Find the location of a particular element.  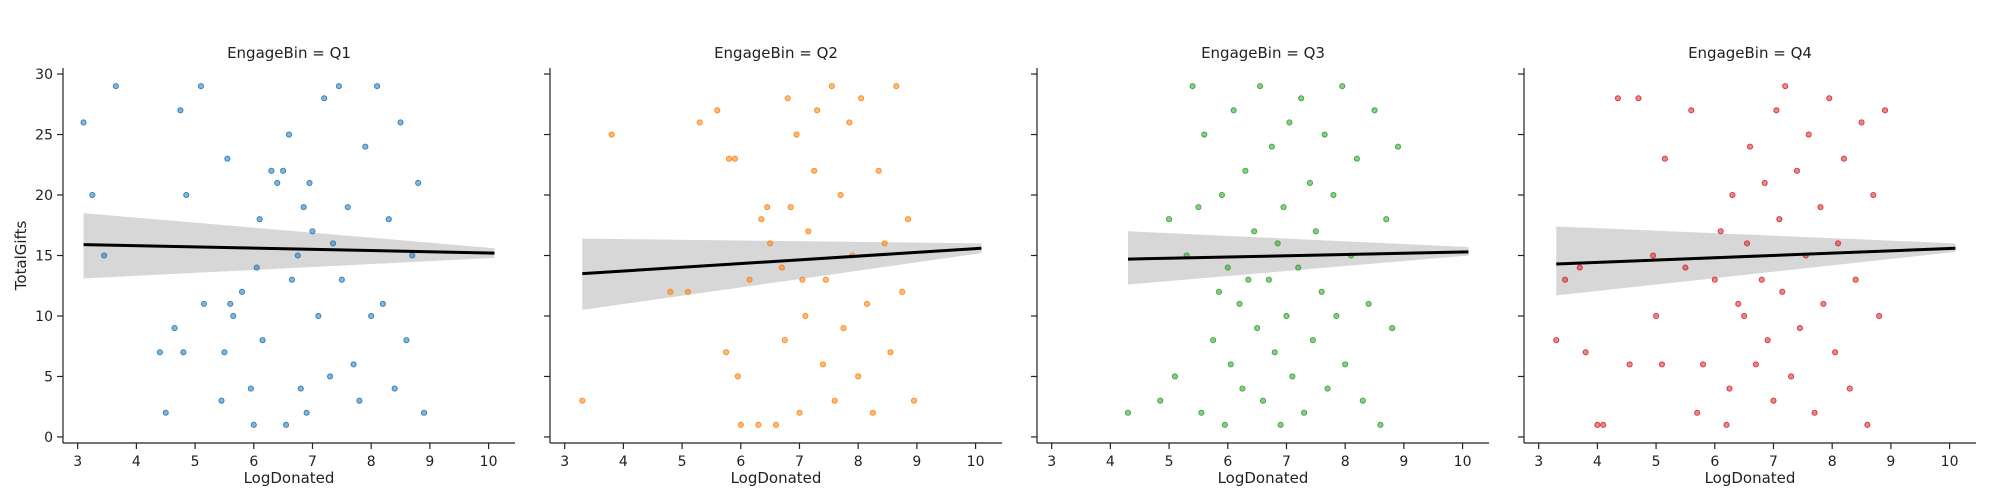

x-tick-label: 8 is located at coordinates (1832, 462).